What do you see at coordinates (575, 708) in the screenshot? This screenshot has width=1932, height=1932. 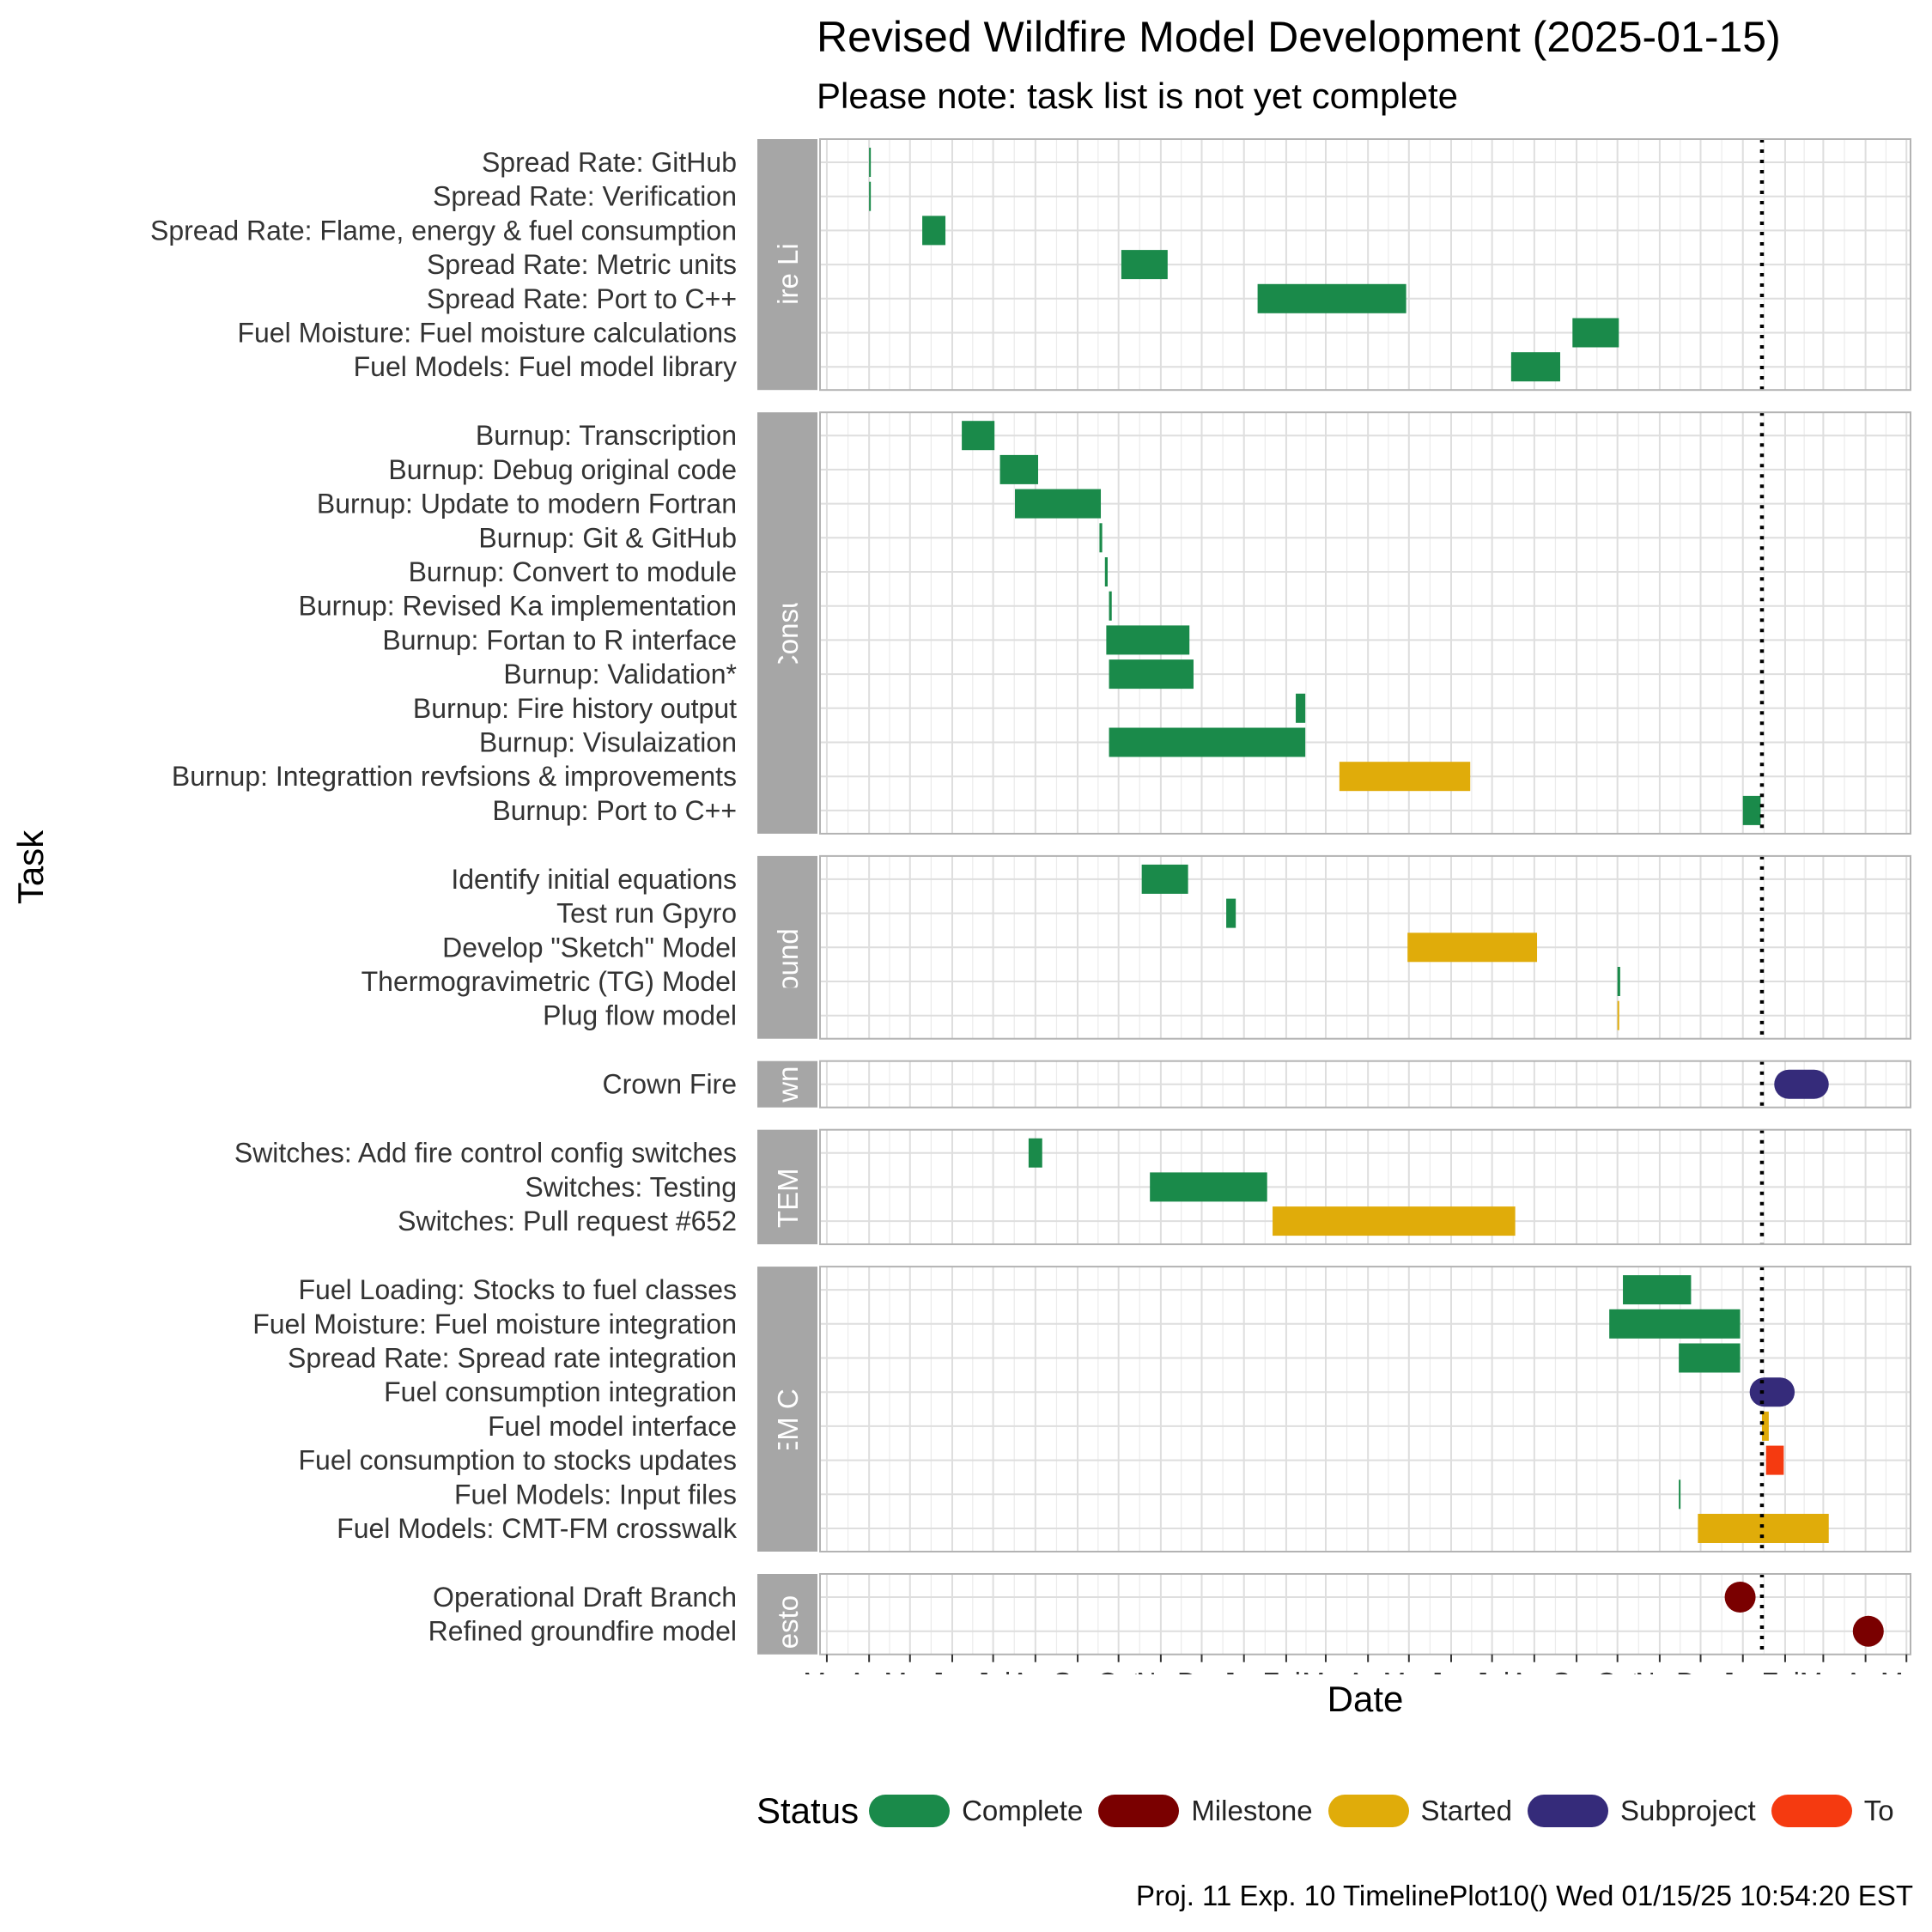 I see `task-label: Burnup: Fire history output` at bounding box center [575, 708].